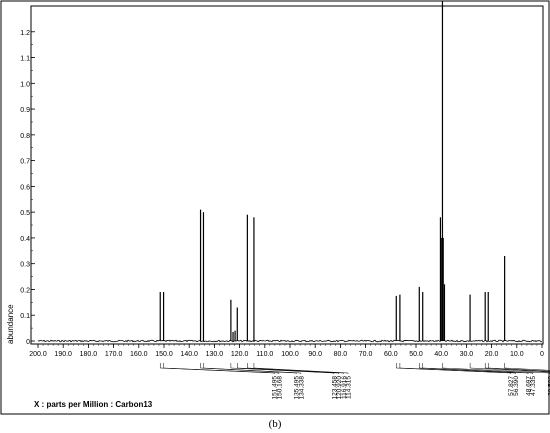 The width and height of the screenshot is (550, 433). What do you see at coordinates (542, 354) in the screenshot?
I see `x-tick-label: 0` at bounding box center [542, 354].